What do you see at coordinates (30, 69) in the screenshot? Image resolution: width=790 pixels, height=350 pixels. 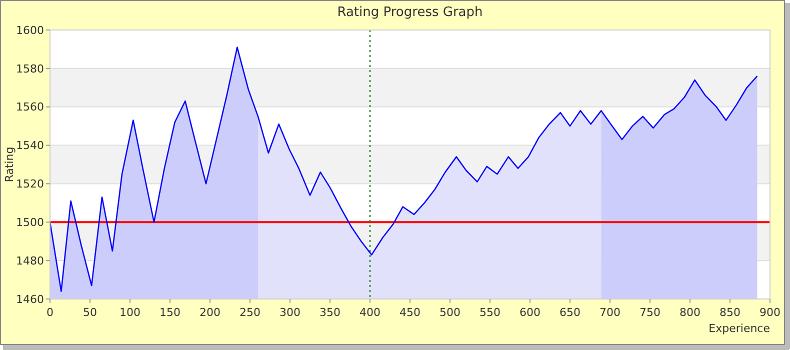 I see `y-tick-label: 1580` at bounding box center [30, 69].